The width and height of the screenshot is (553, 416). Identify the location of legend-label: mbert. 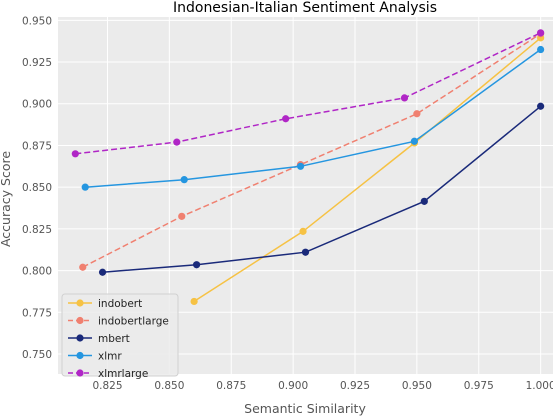
(114, 339).